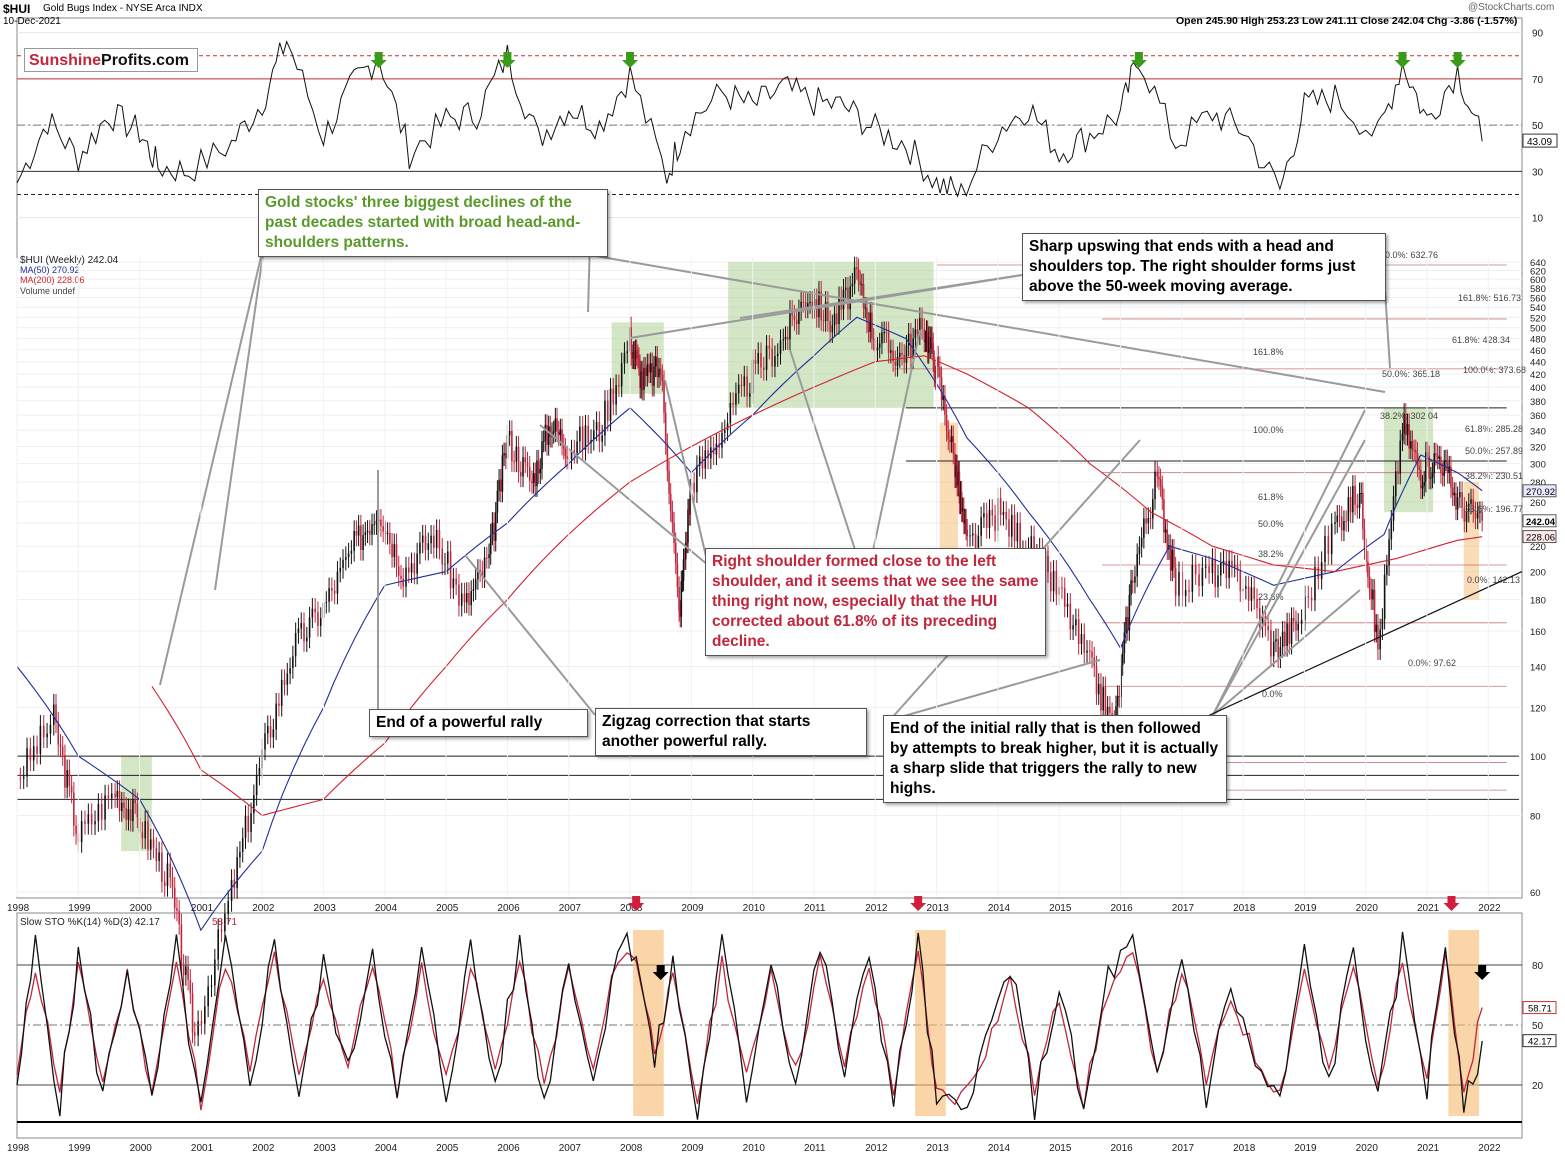  Describe the element at coordinates (1538, 375) in the screenshot. I see `price-tick-label: 420` at that location.